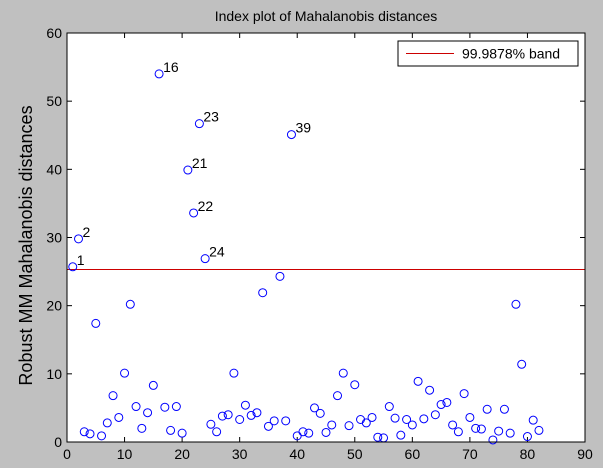  Describe the element at coordinates (217, 252) in the screenshot. I see `point-label: 24` at that location.